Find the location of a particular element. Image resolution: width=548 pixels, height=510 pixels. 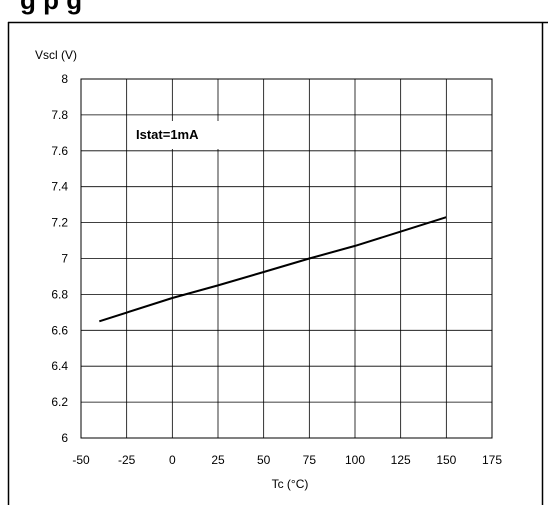

x-tick-label: 150 is located at coordinates (446, 460).